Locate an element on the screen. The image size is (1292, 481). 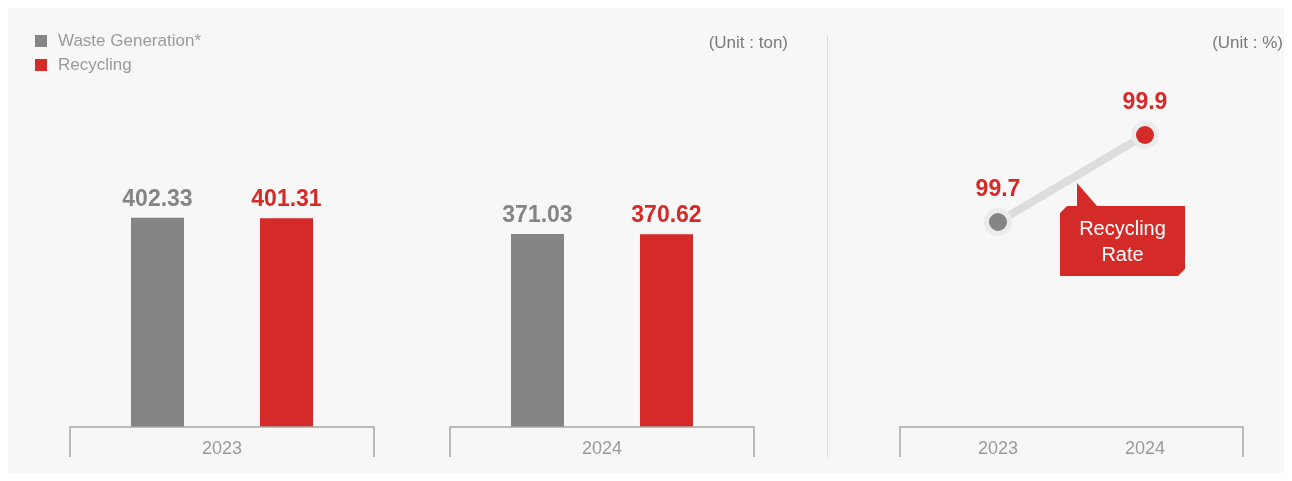
legend-label: Recycling is located at coordinates (95, 65).